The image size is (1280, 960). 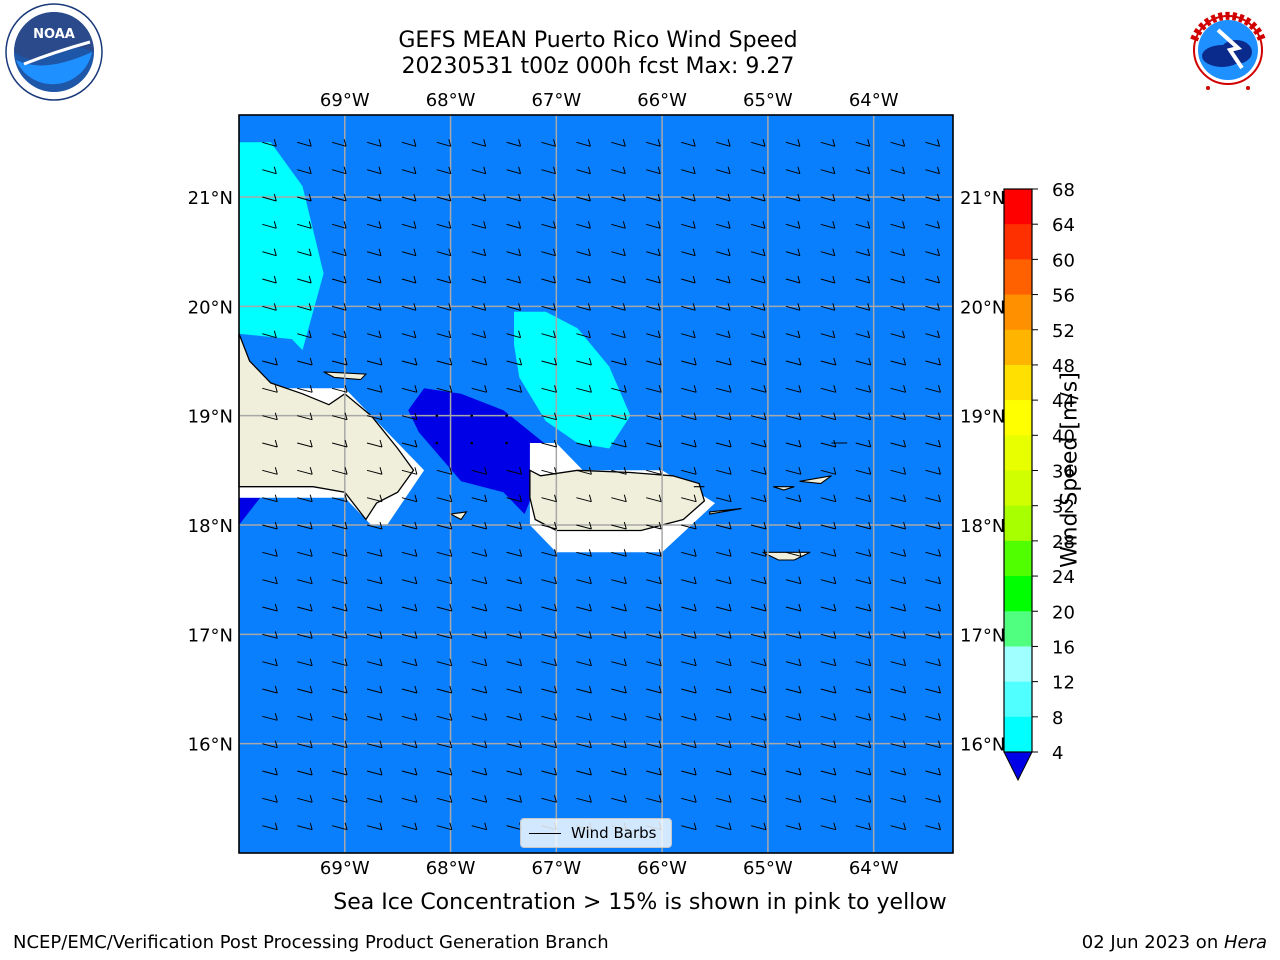 I want to click on lon-label-top-1: 68°W, so click(x=451, y=100).